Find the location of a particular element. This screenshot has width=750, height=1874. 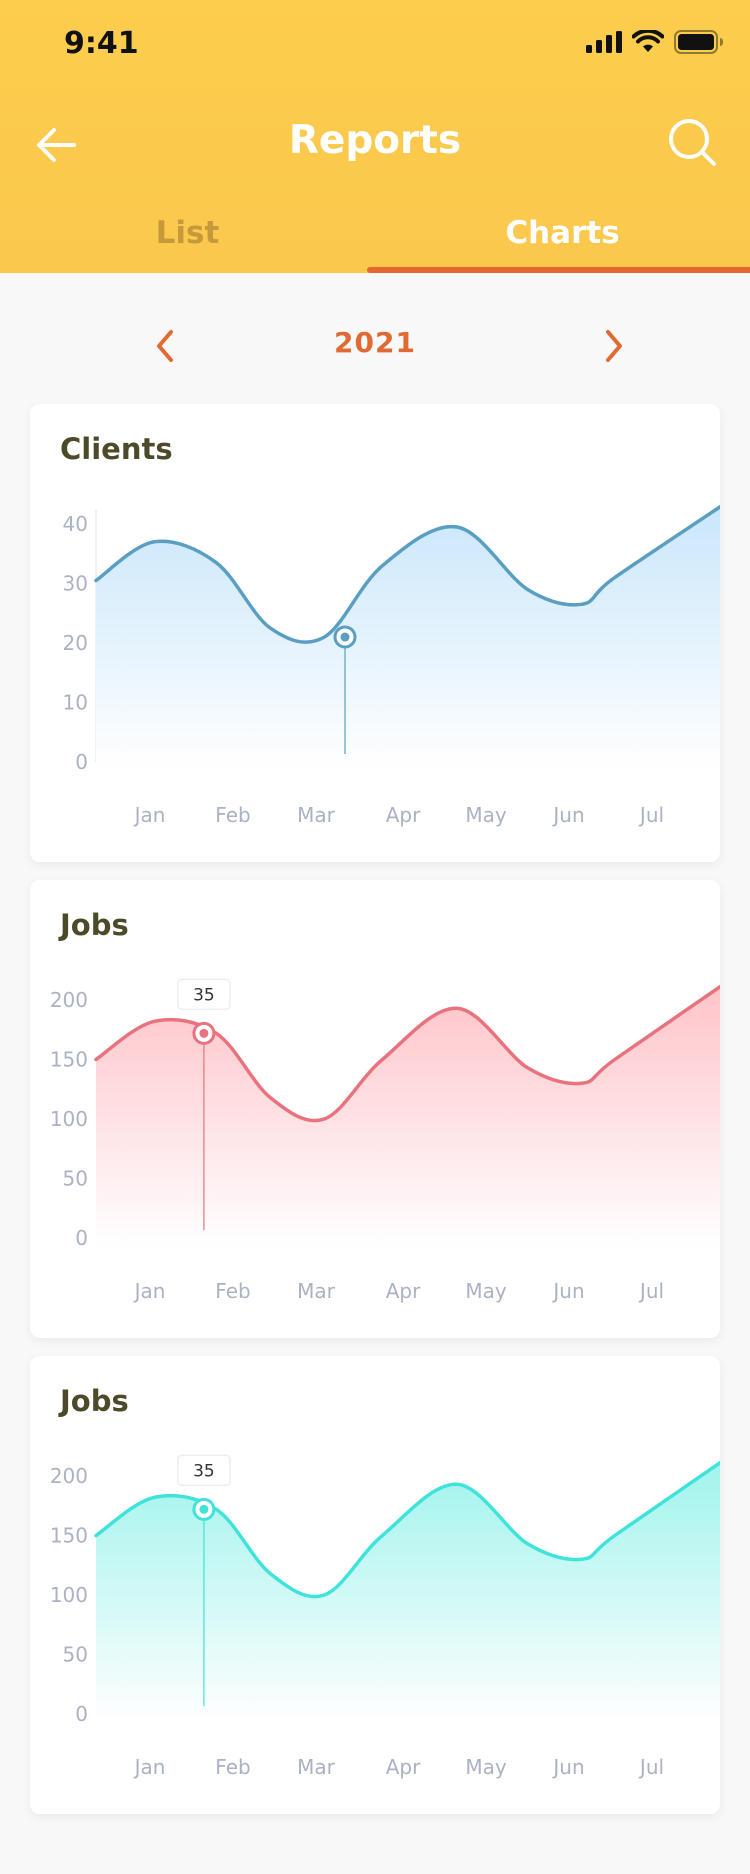

y-tick-label: 30 is located at coordinates (75, 584).